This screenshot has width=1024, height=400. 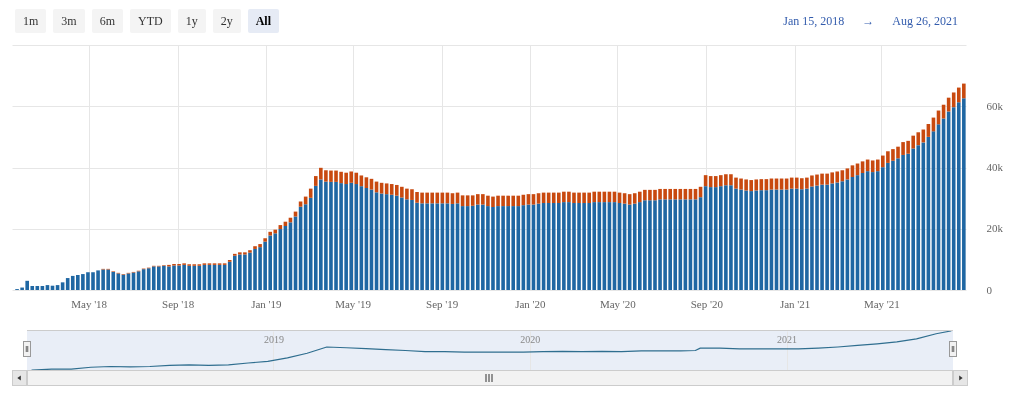 What do you see at coordinates (707, 303) in the screenshot?
I see `x-tick-label: Sep '20` at bounding box center [707, 303].